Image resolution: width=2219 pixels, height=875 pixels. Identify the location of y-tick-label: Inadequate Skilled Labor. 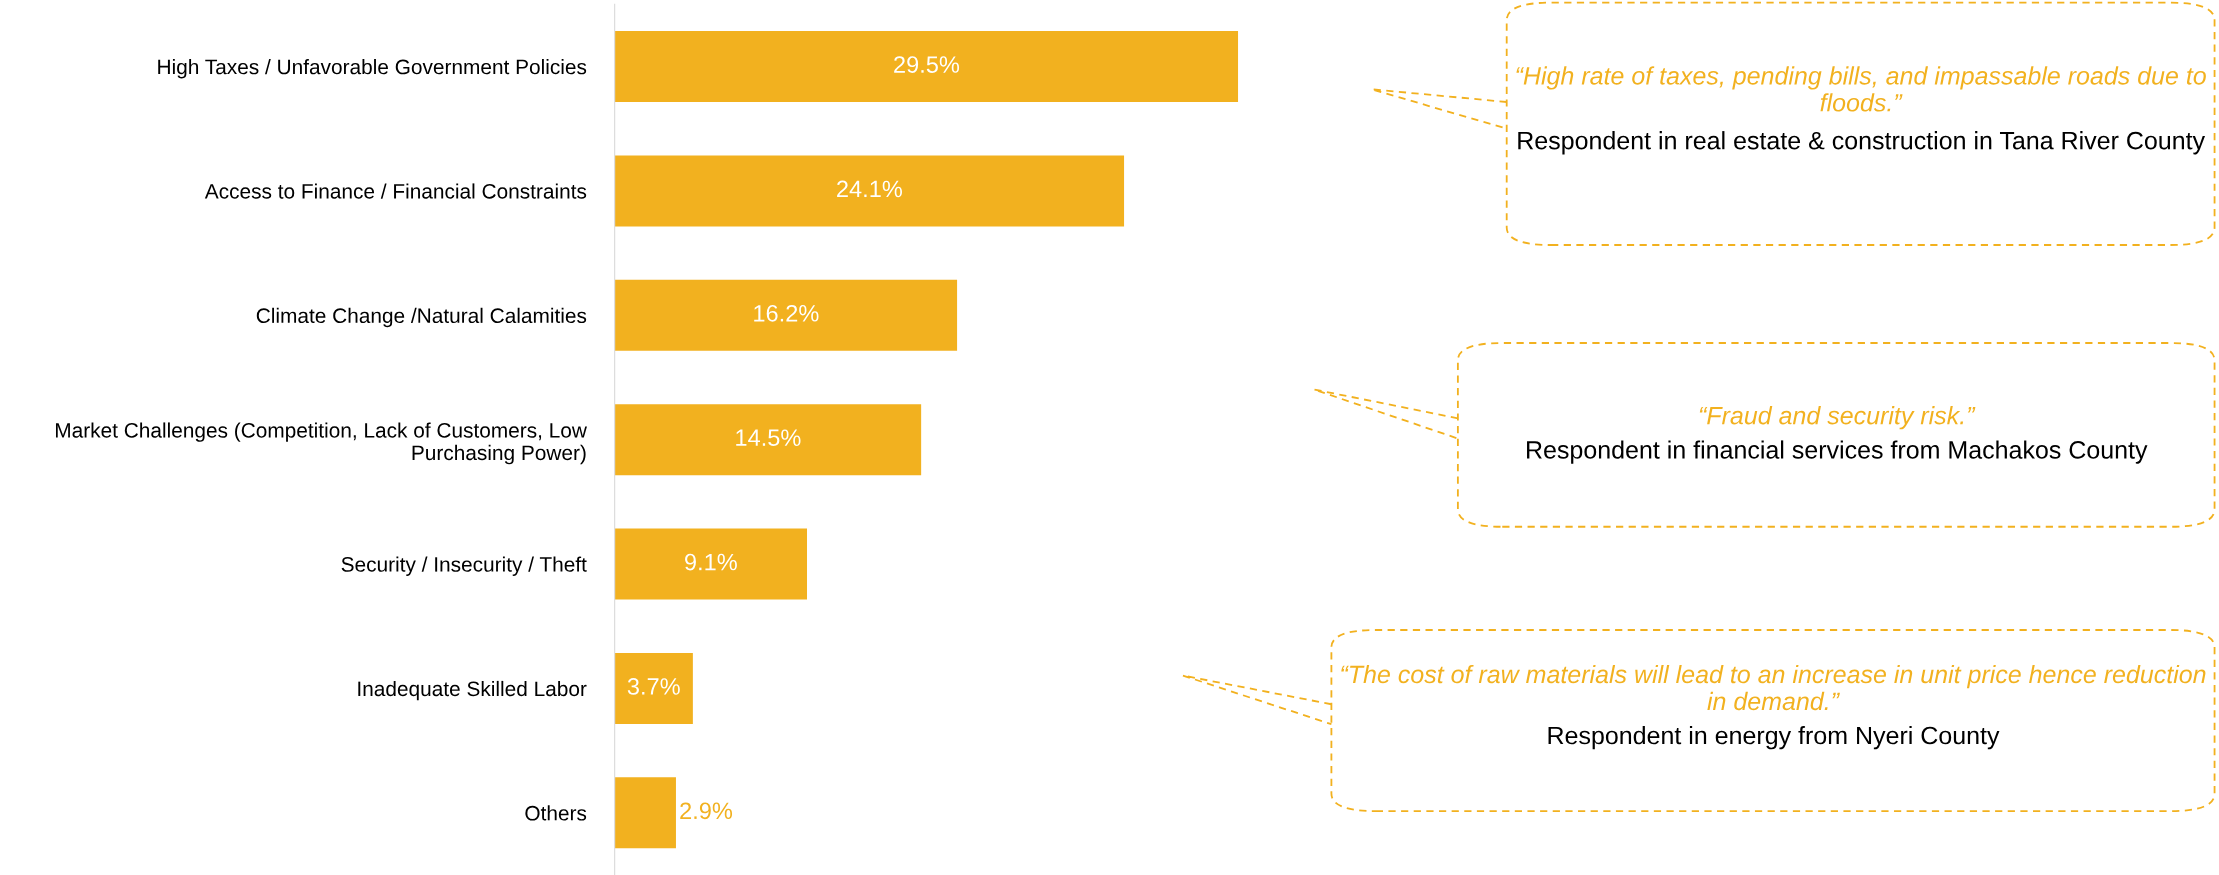
(472, 690).